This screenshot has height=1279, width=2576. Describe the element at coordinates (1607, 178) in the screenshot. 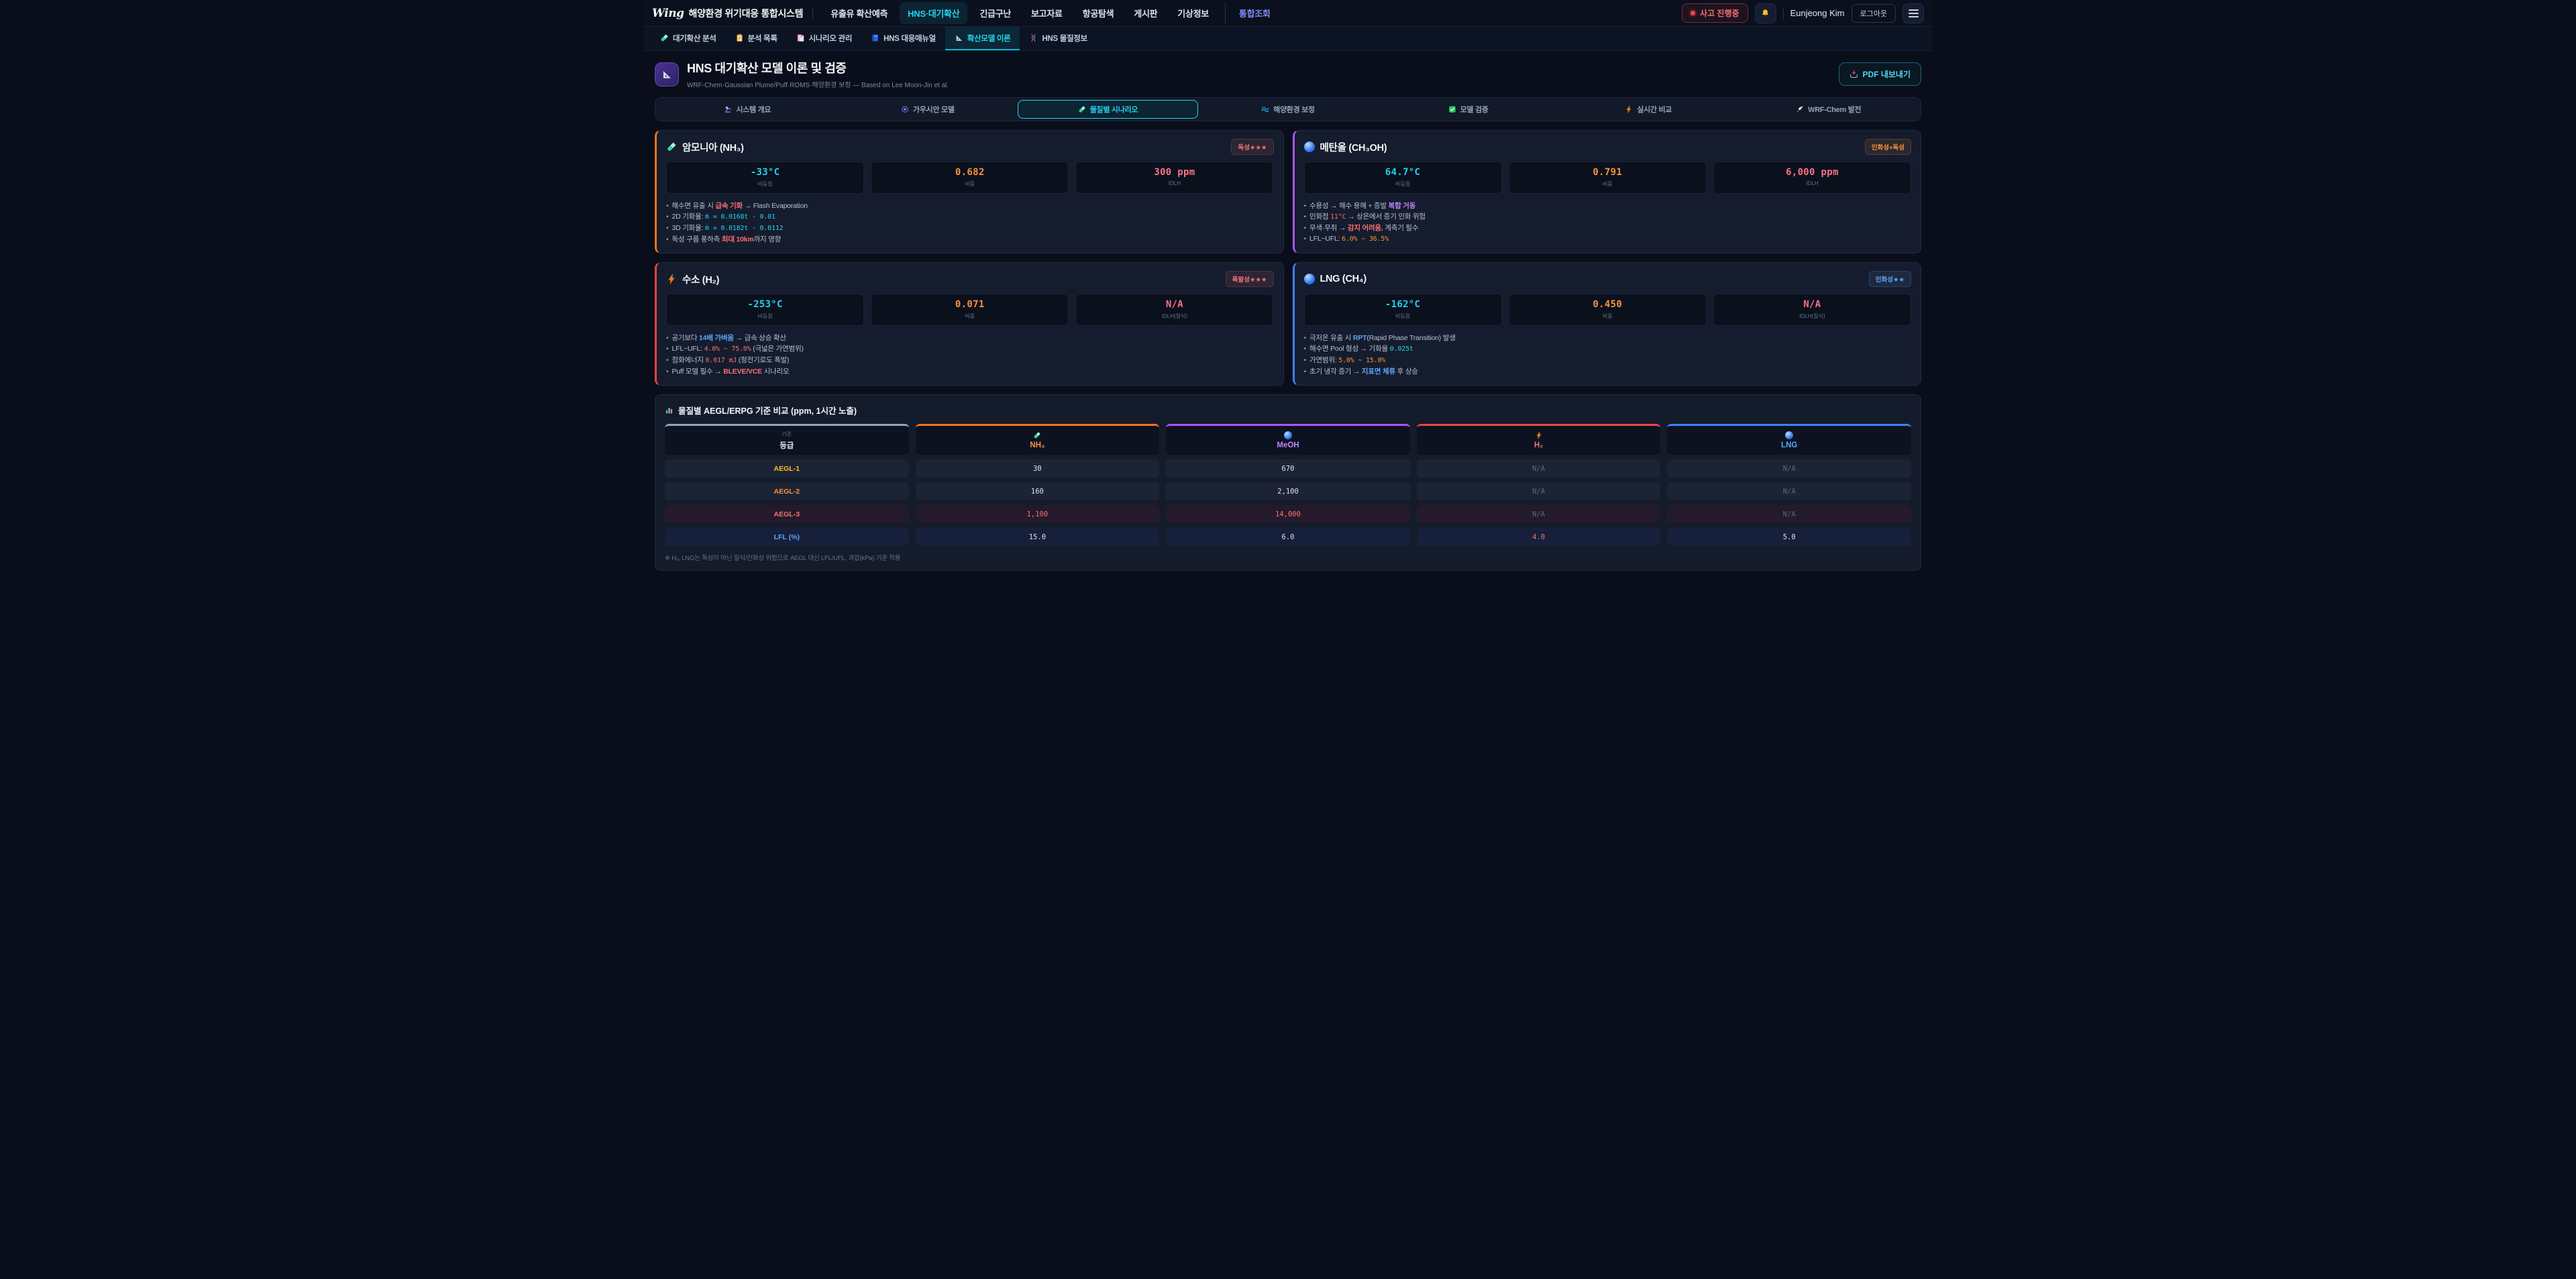

I see `stats-row: 64.7°C 비등점 0.791 비중 6,000 ppm IDLH` at that location.